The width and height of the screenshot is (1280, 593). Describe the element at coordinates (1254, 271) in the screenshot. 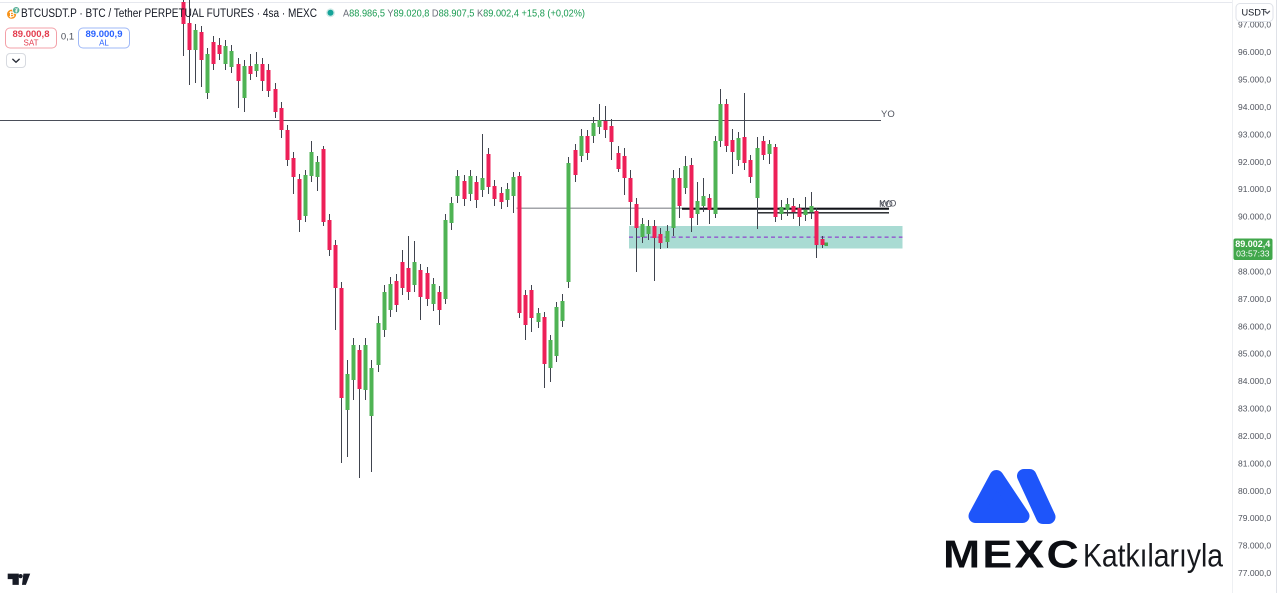

I see `svg-text: 88.000,0` at that location.